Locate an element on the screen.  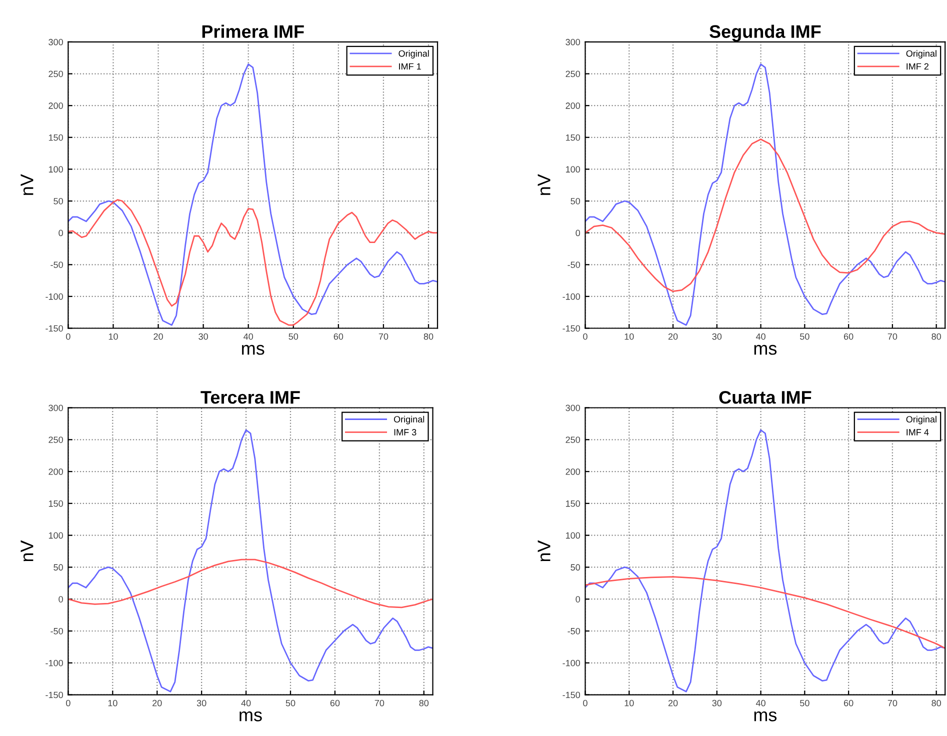
legend-label: IMF 1 is located at coordinates (410, 66).